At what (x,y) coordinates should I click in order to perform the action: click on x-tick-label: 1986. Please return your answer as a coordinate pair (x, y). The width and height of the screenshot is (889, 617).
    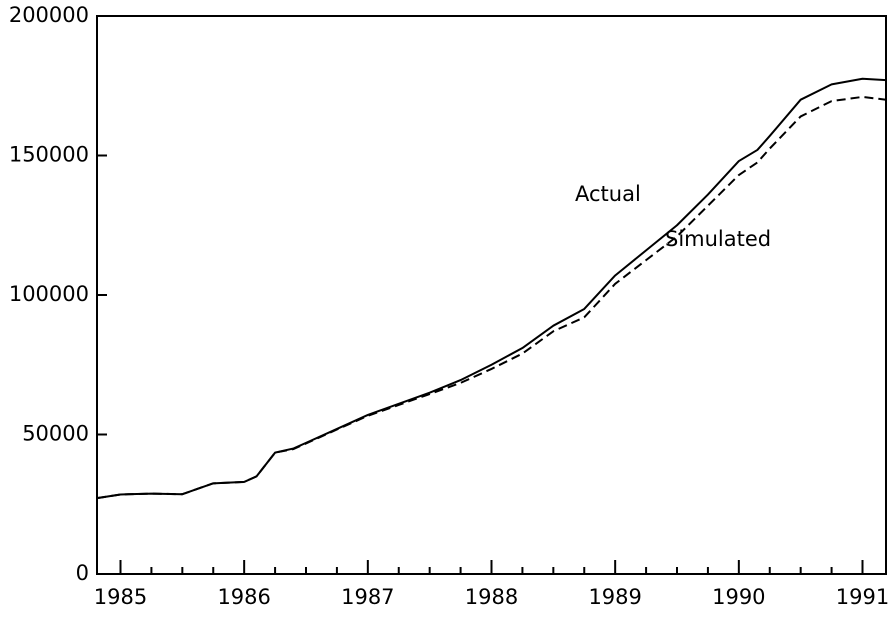
    Looking at the image, I should click on (243, 597).